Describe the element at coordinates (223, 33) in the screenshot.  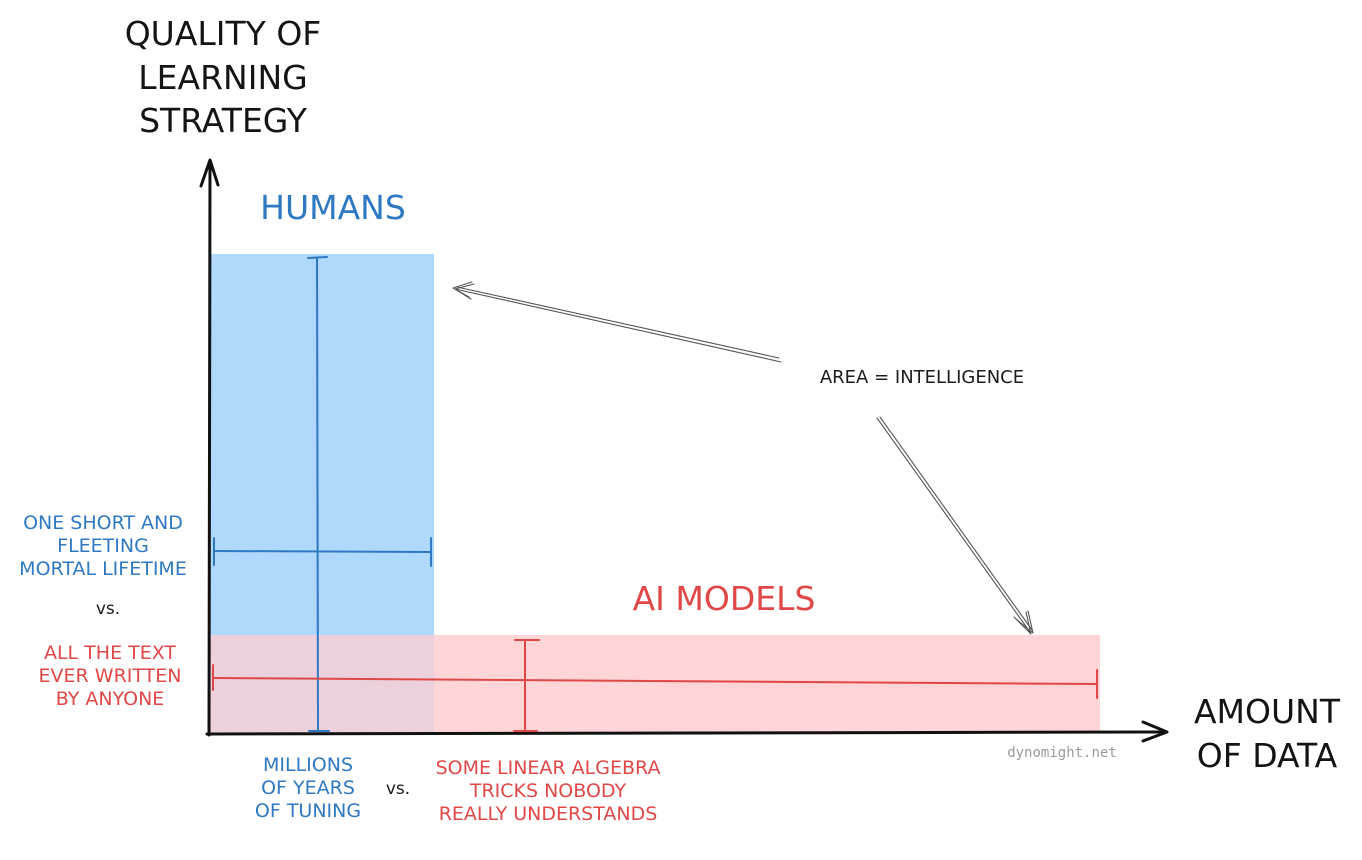
I see `y-axis-title-line: QUALITY OF` at that location.